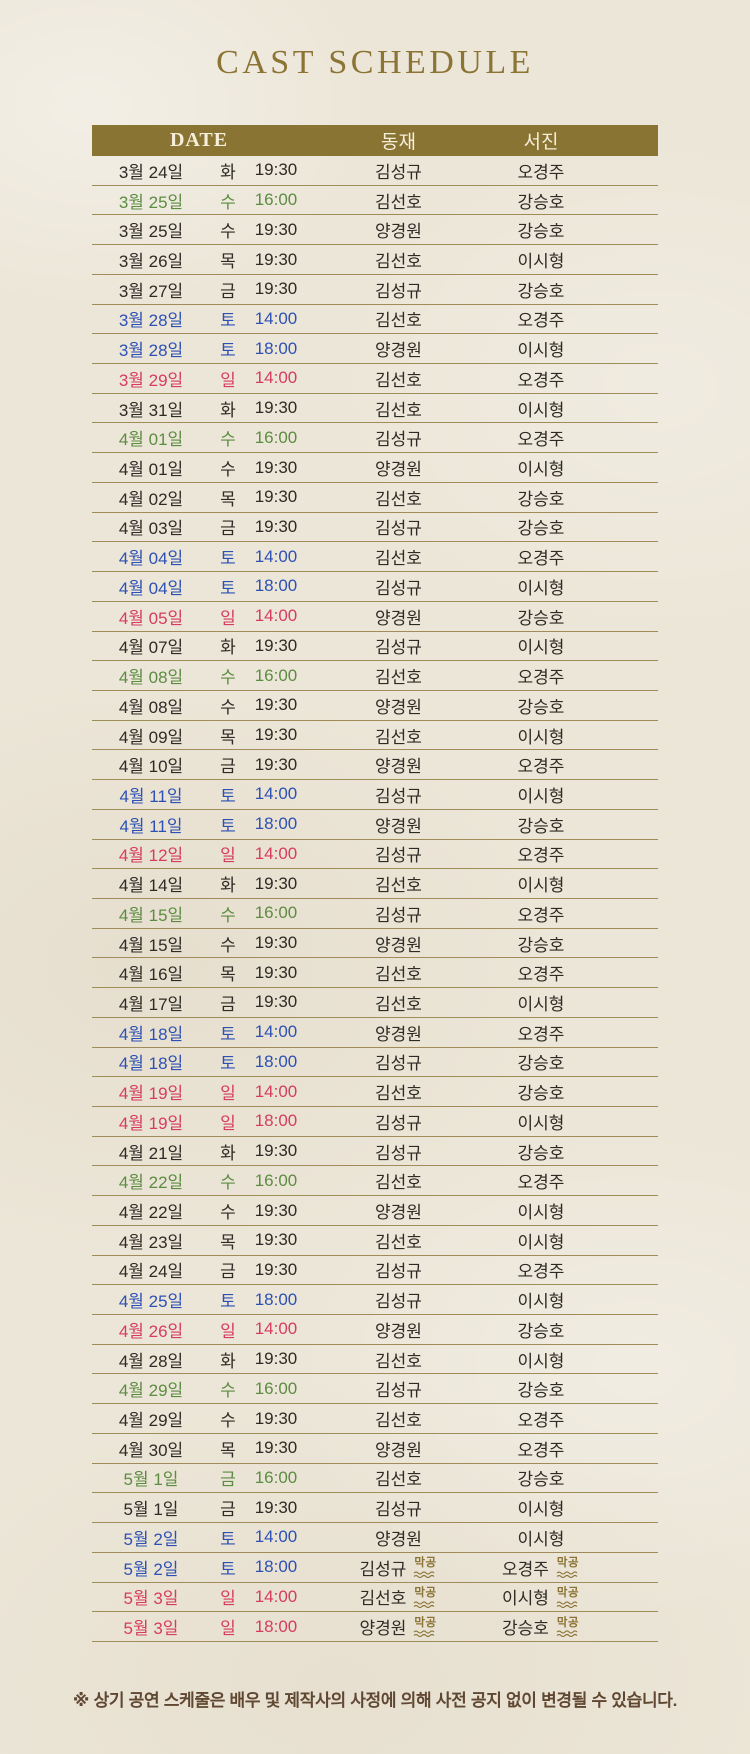  I want to click on row-date: 3월 28일, so click(151, 321).